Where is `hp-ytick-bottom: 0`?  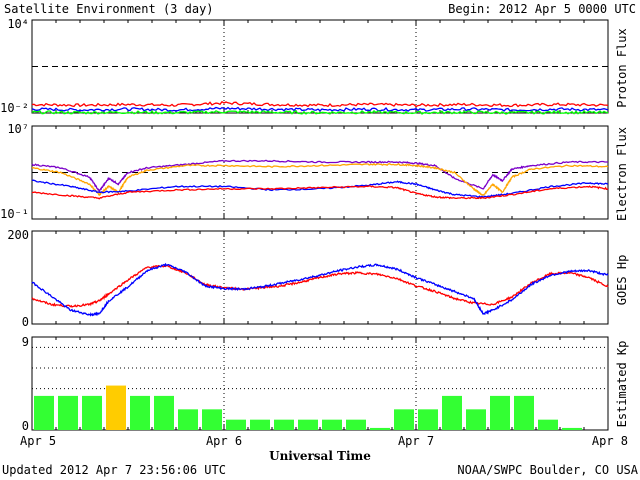 hp-ytick-bottom: 0 is located at coordinates (25, 322).